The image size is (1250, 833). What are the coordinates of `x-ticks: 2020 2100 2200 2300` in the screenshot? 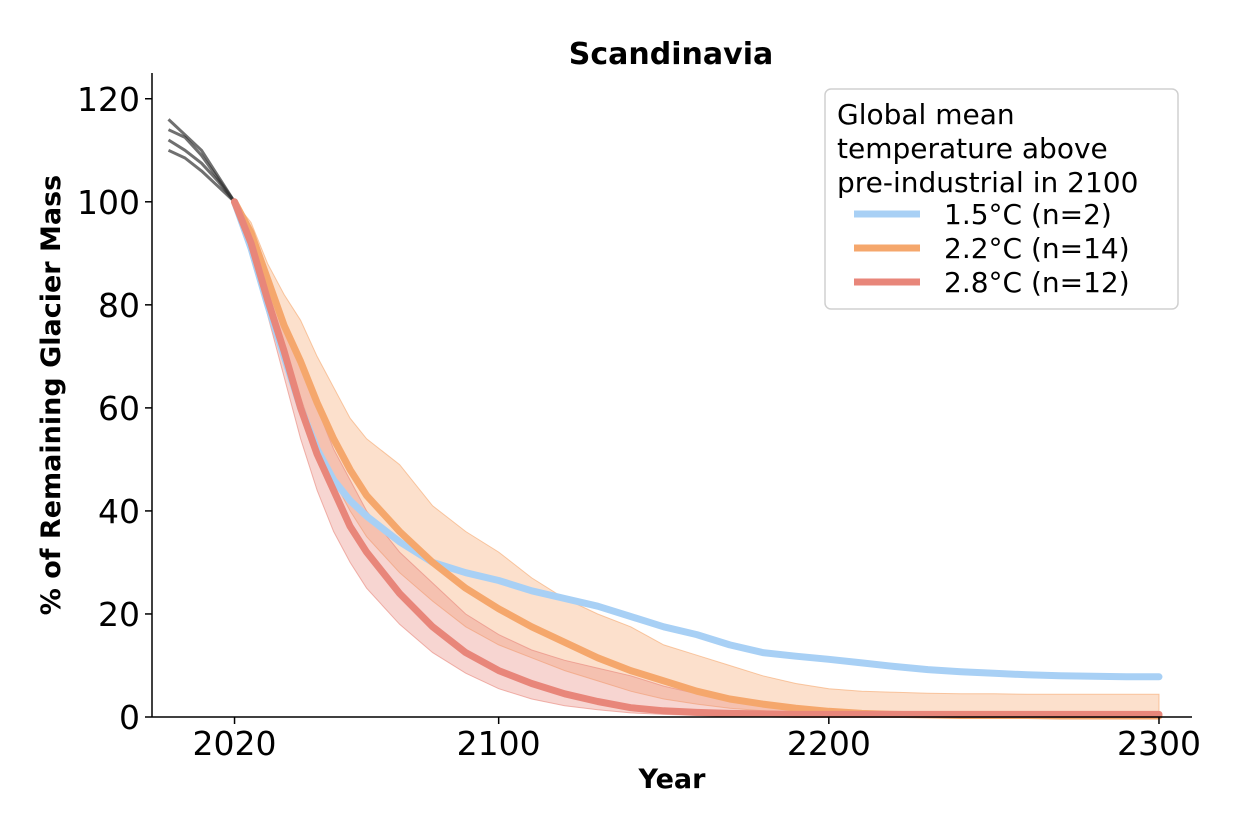 It's located at (697, 740).